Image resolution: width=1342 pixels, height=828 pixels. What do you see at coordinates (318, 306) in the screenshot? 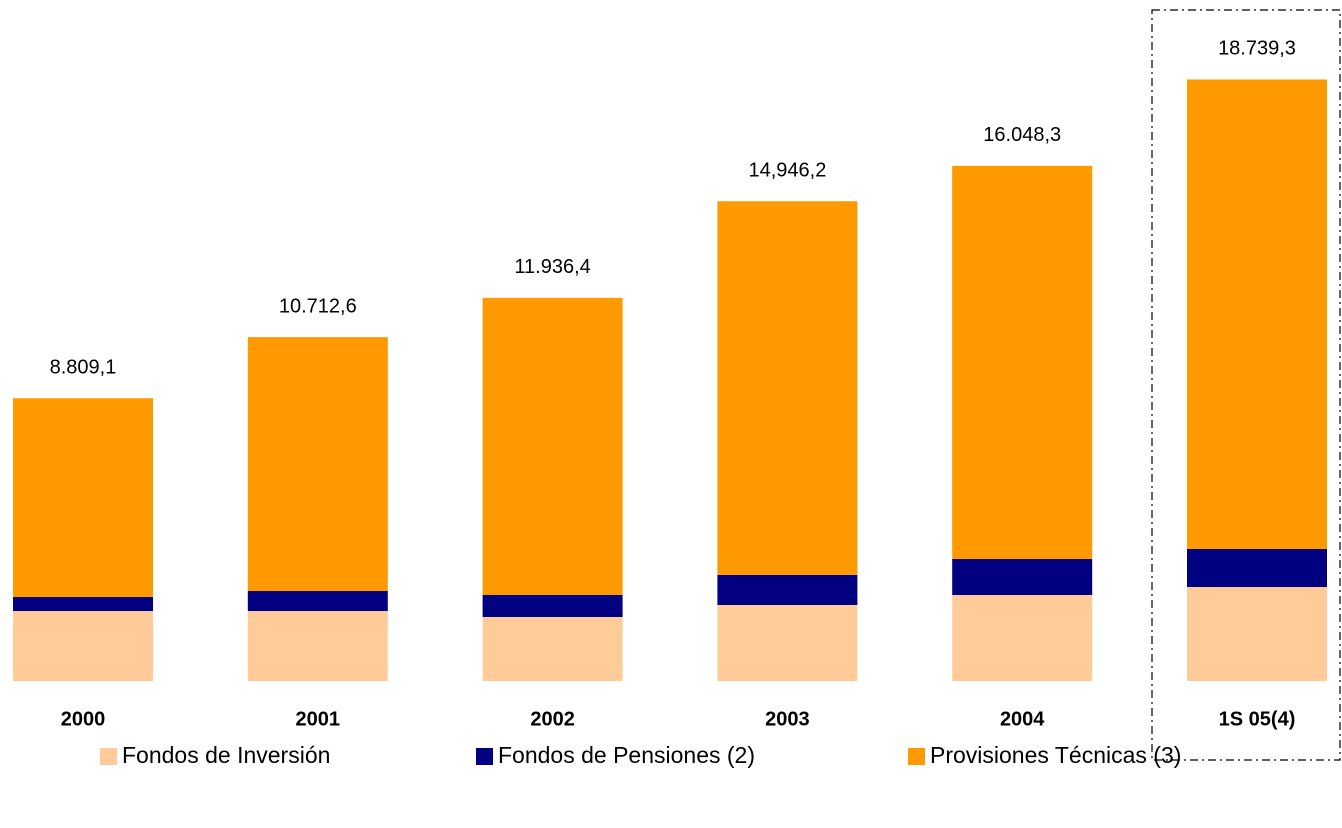
I see `total-label: 10.712,6` at bounding box center [318, 306].